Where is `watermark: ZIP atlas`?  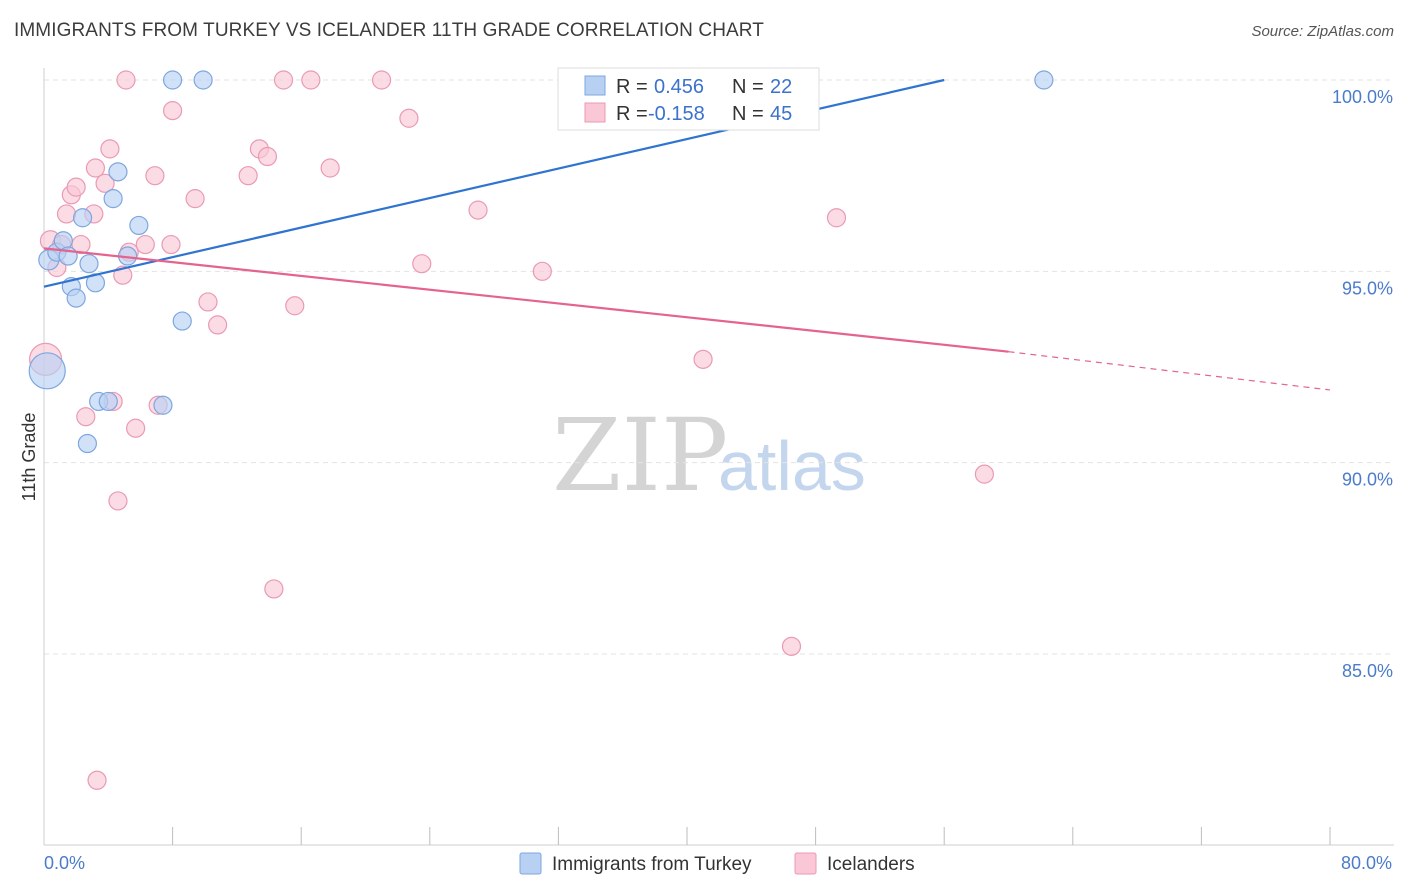
watermark: ZIP atlas is located at coordinates (709, 455).